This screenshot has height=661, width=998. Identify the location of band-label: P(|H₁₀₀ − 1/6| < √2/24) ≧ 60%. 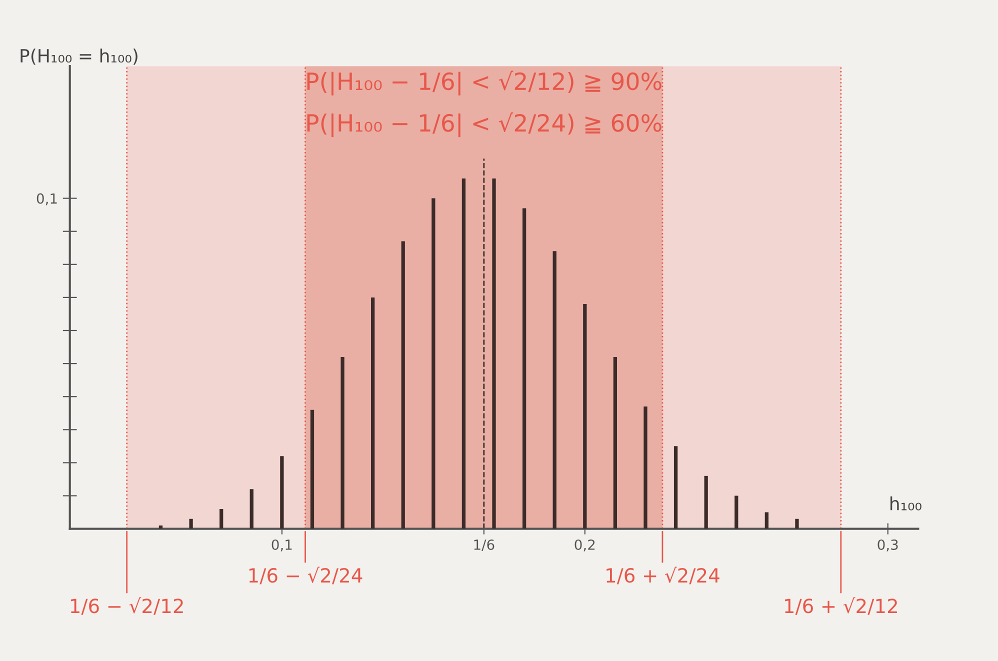
(484, 125).